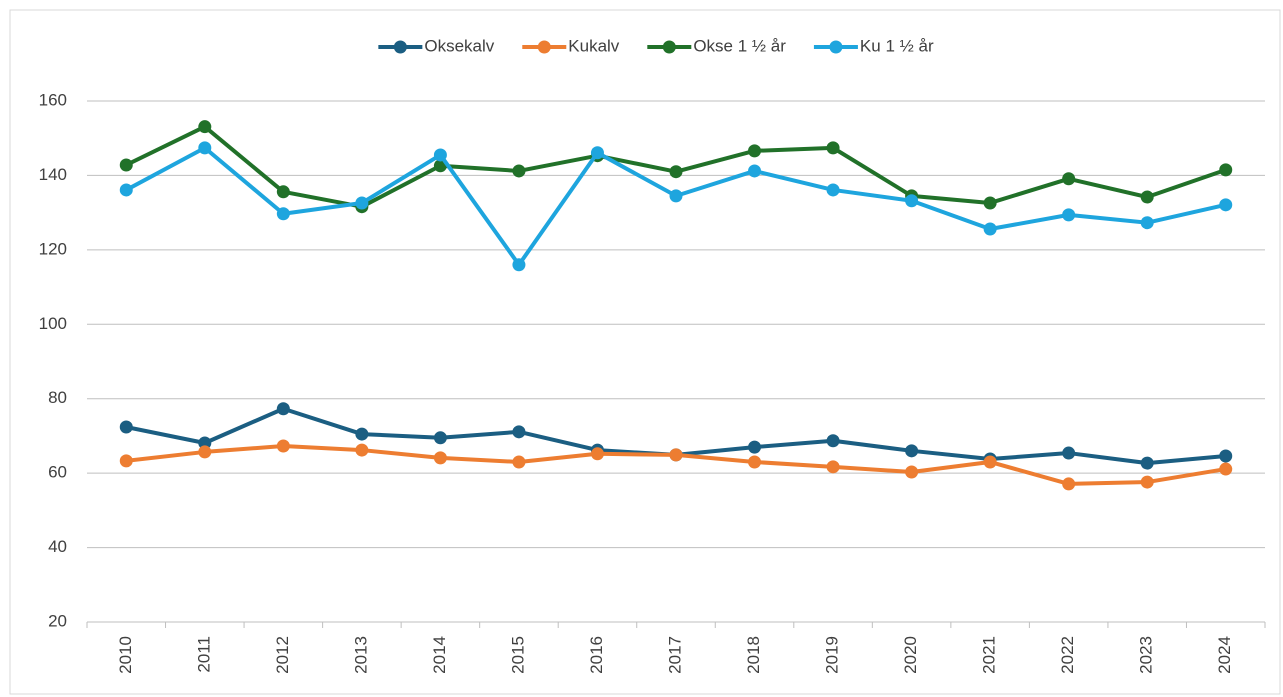 The width and height of the screenshot is (1283, 697). What do you see at coordinates (53, 323) in the screenshot?
I see `y-tick-label: 100` at bounding box center [53, 323].